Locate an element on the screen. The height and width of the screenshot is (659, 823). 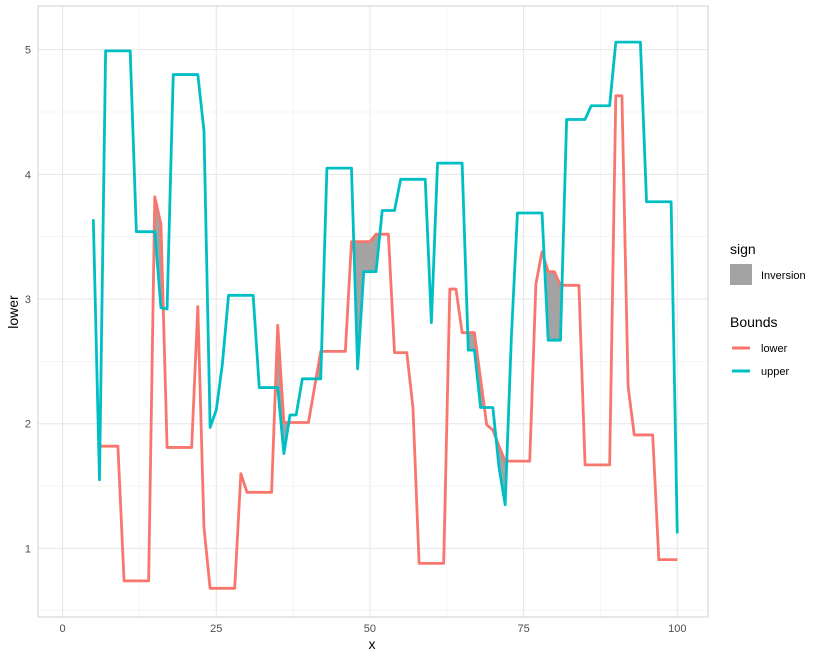
y-axis-title: lower is located at coordinates (13, 312).